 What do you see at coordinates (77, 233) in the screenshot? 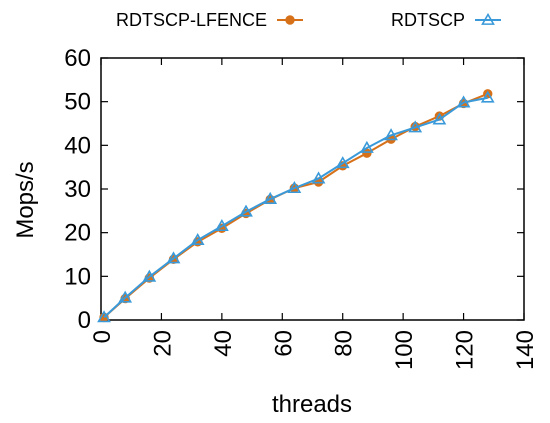
I see `y-tick-label: 20` at bounding box center [77, 233].